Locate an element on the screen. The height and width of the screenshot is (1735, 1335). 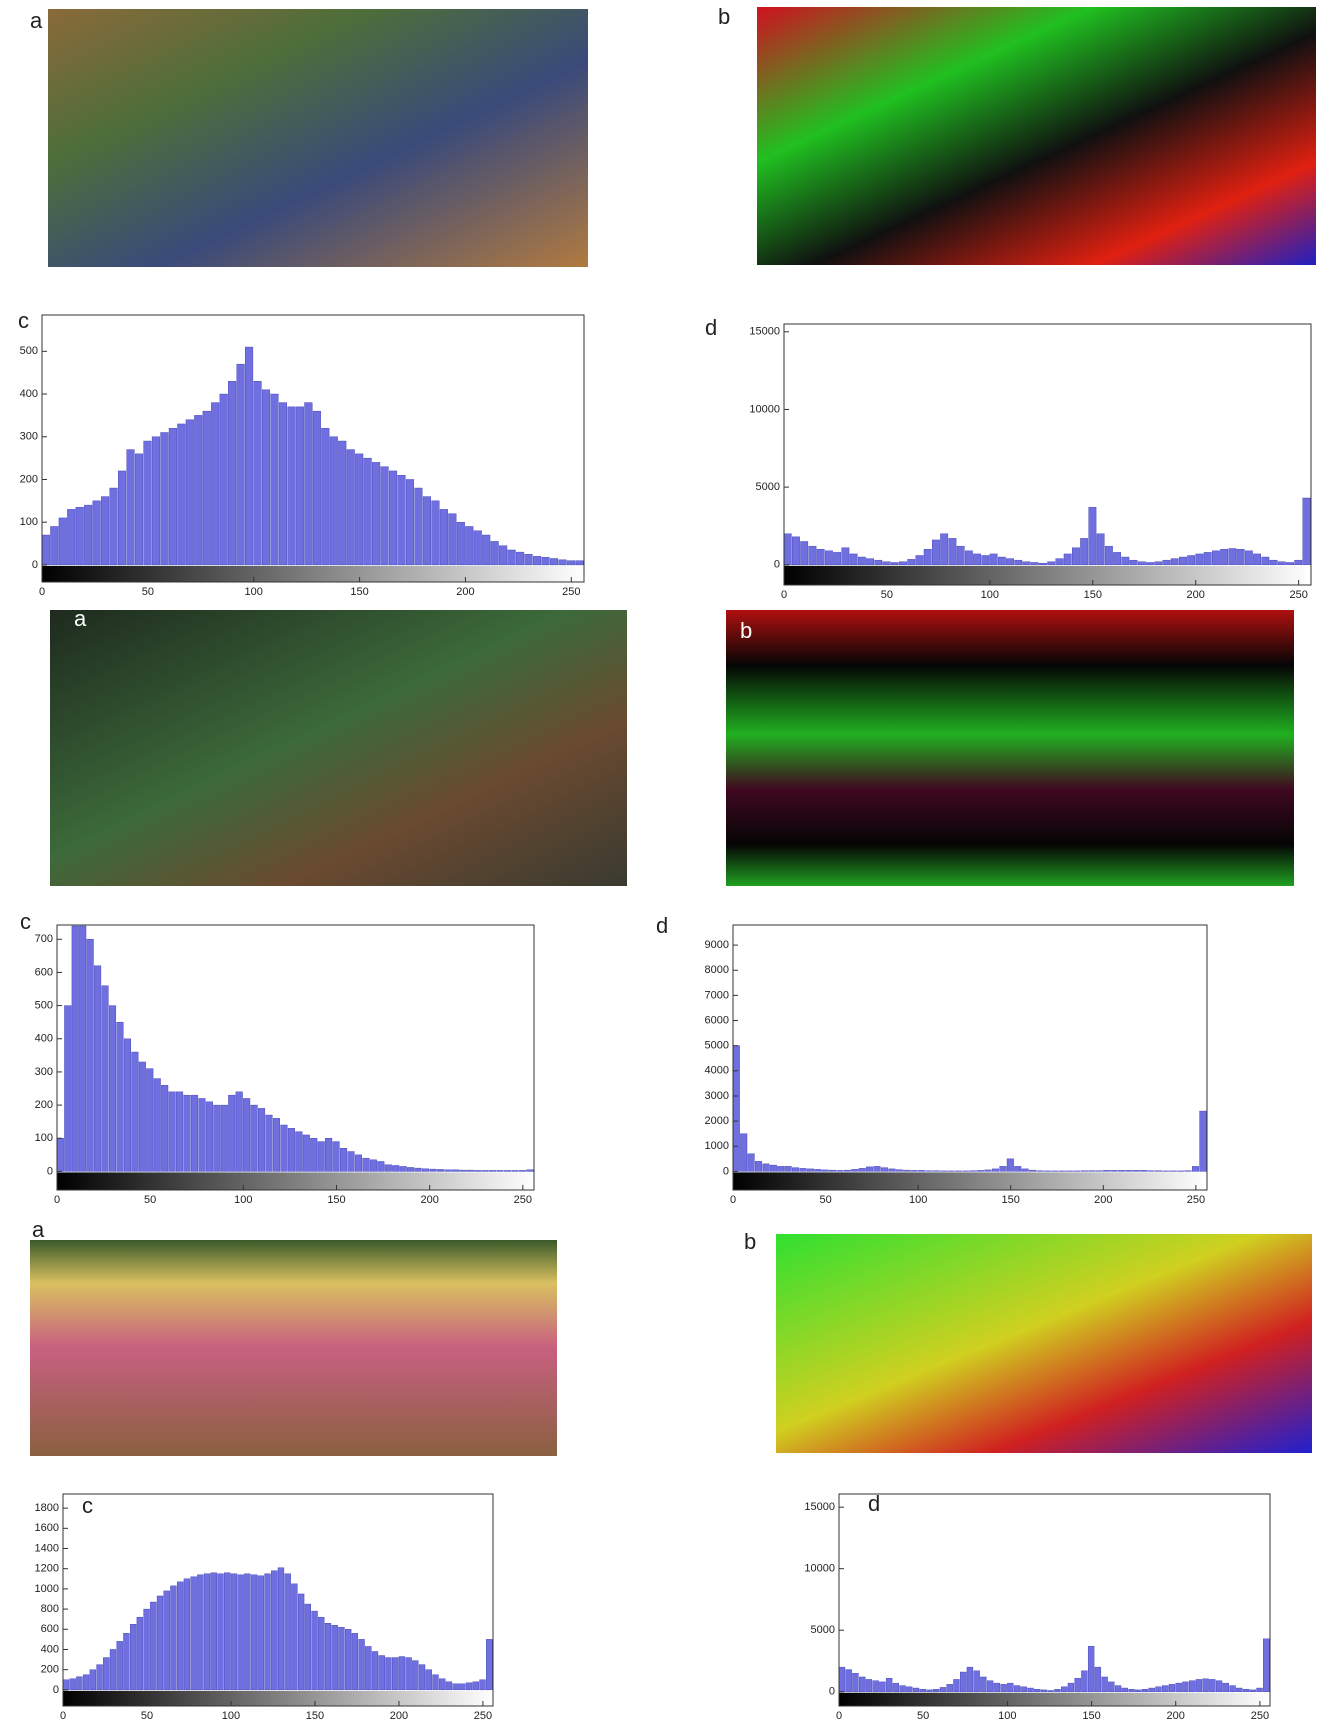
x-tick-label: 50 is located at coordinates (147, 1716).